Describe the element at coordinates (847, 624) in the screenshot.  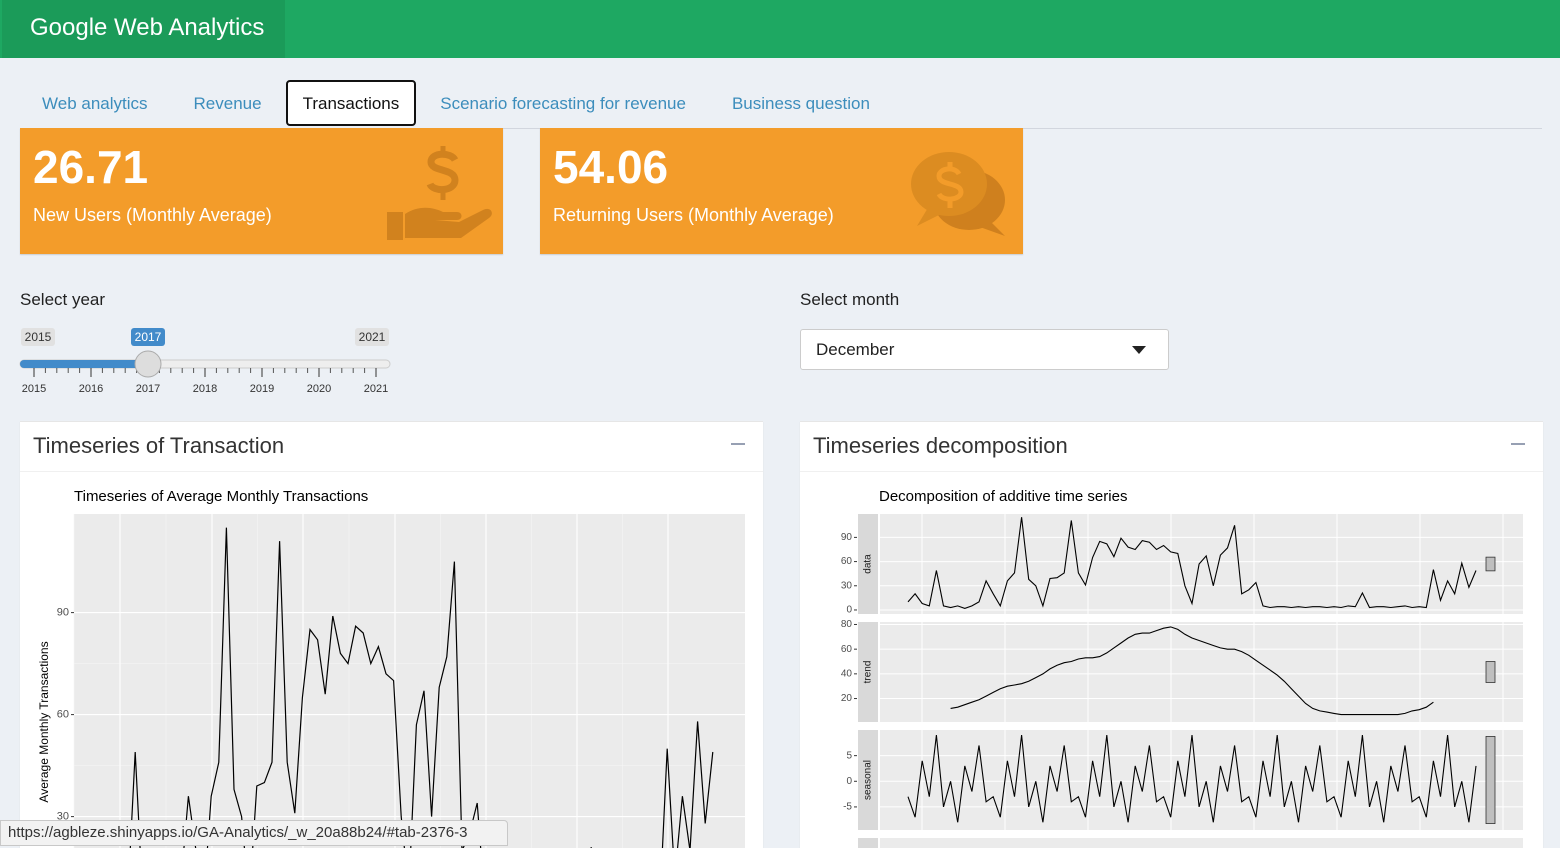
I see `y-tick-label: 80` at that location.